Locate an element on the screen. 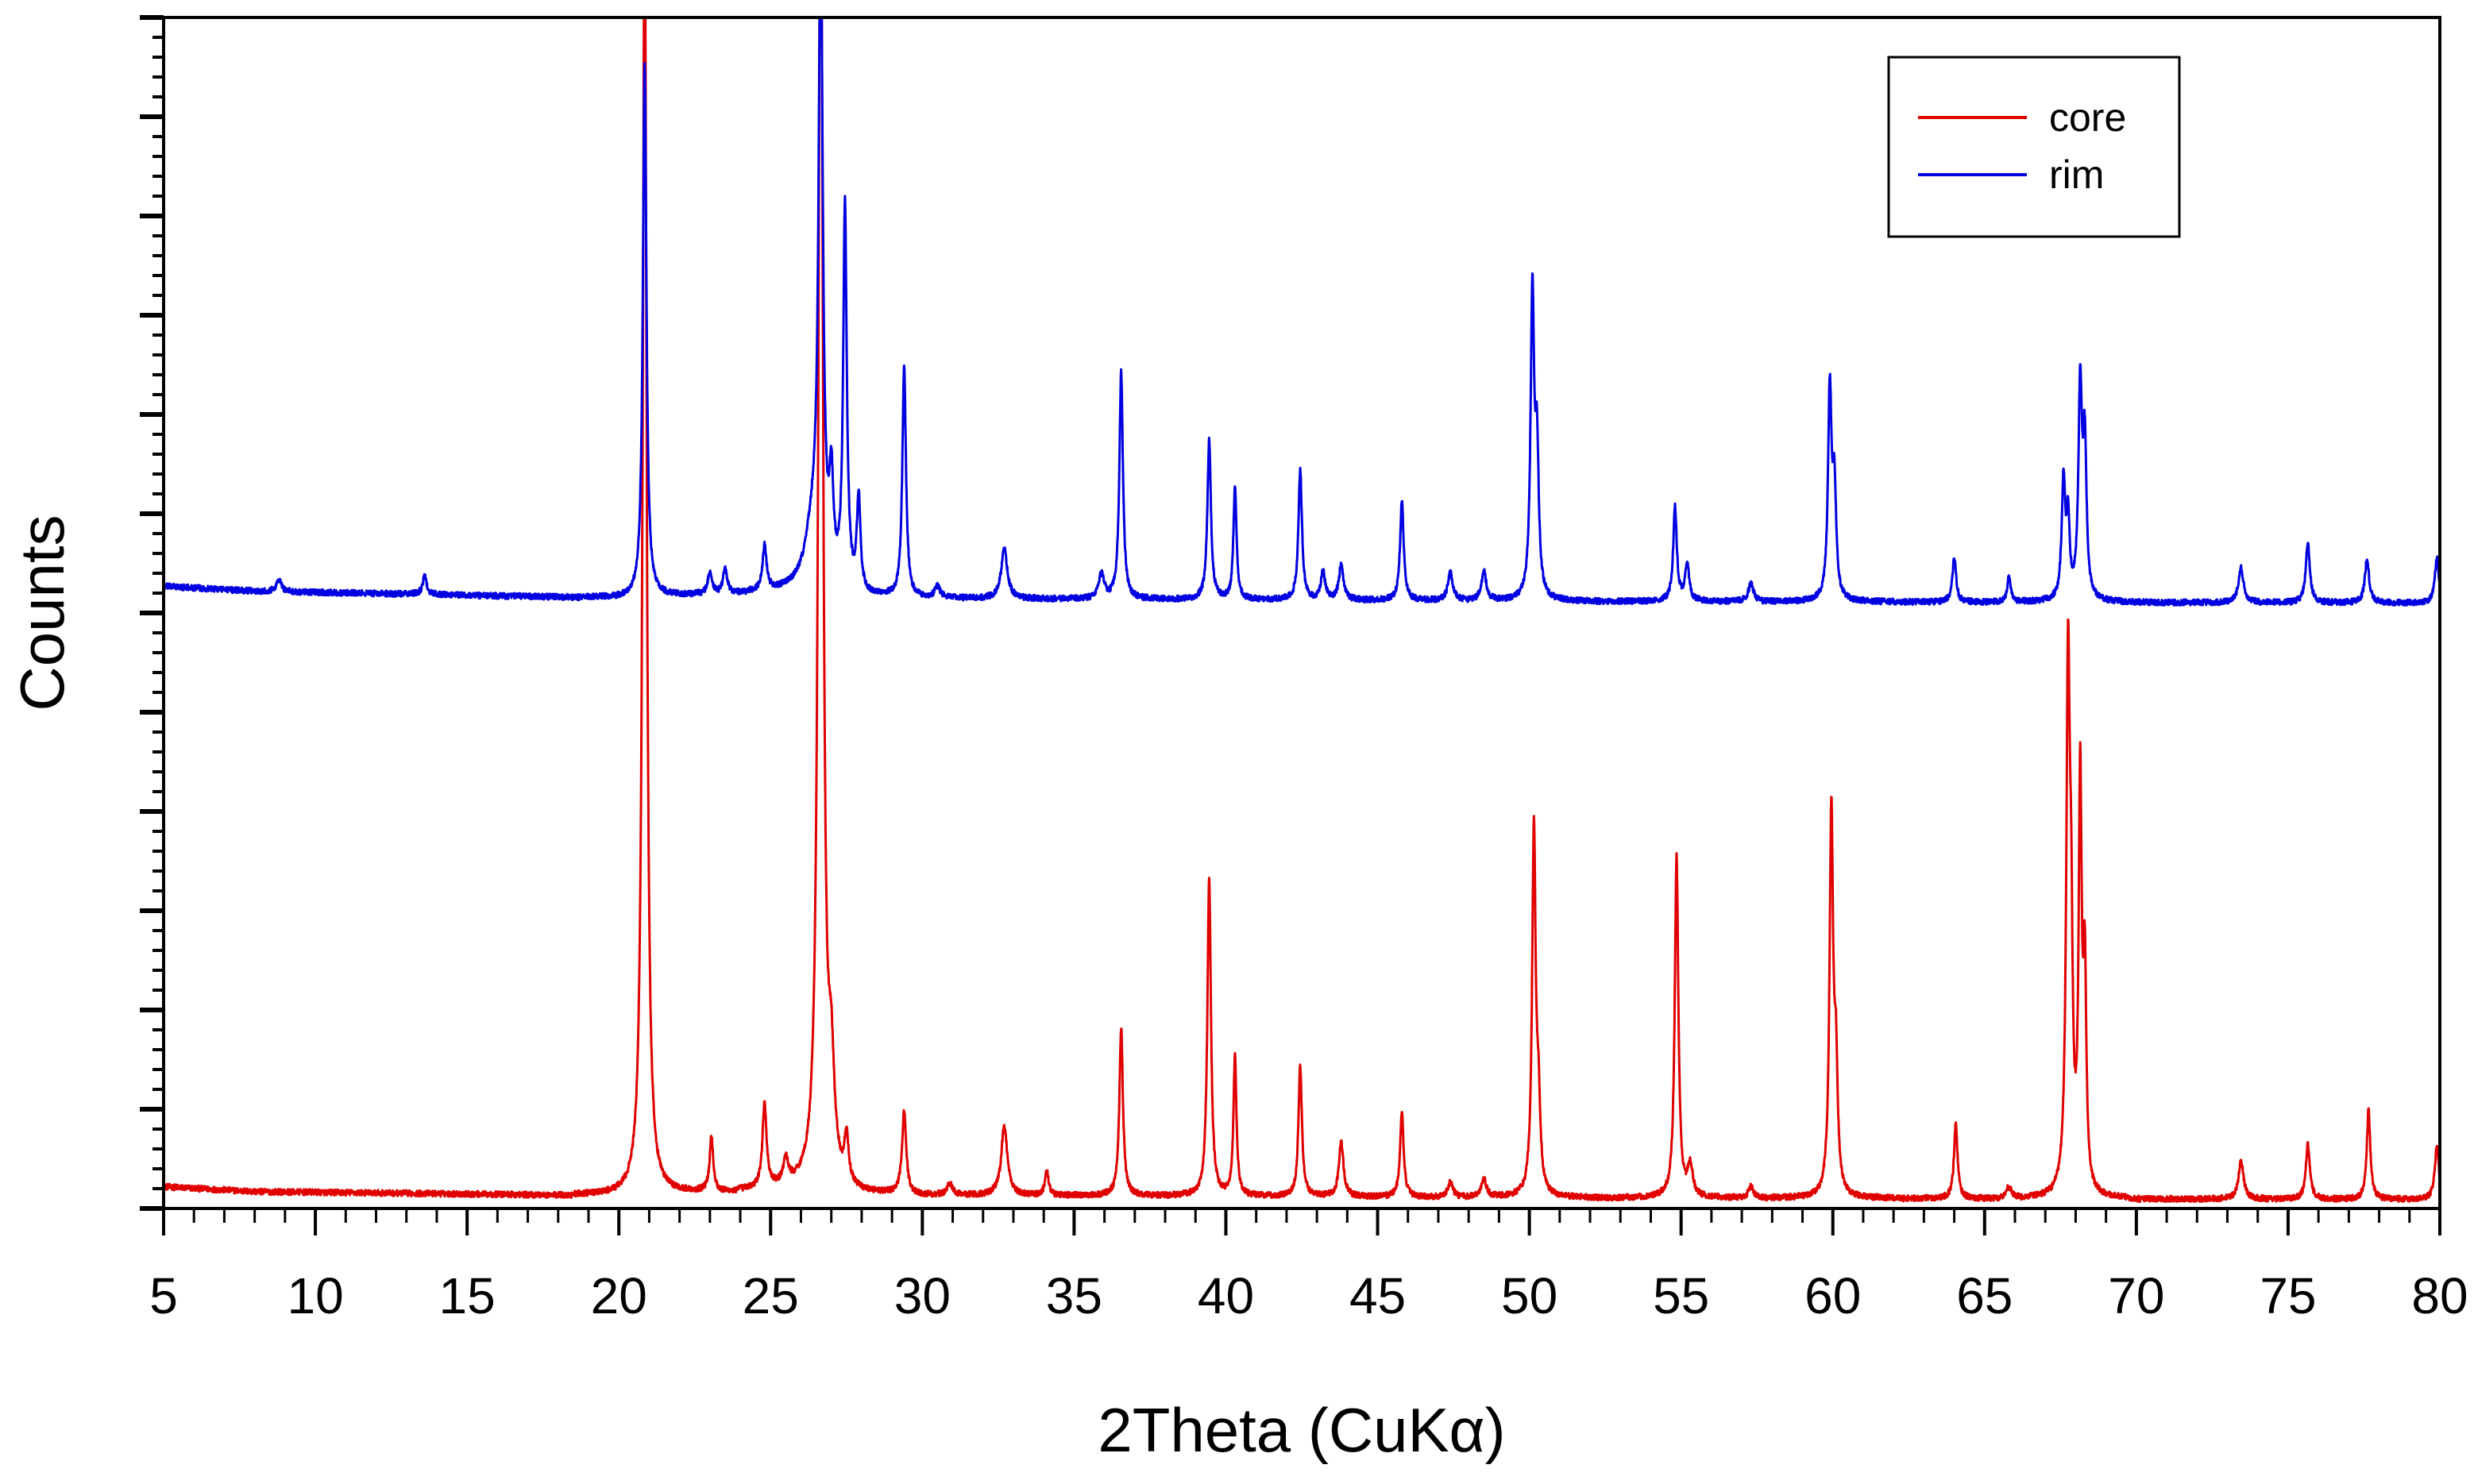 Image resolution: width=2474 pixels, height=1484 pixels. x-axis-tick-labels: 5 10 15 20 25 30 35 40 45 50 55 60 65 70 75 80 is located at coordinates (1308, 1296).